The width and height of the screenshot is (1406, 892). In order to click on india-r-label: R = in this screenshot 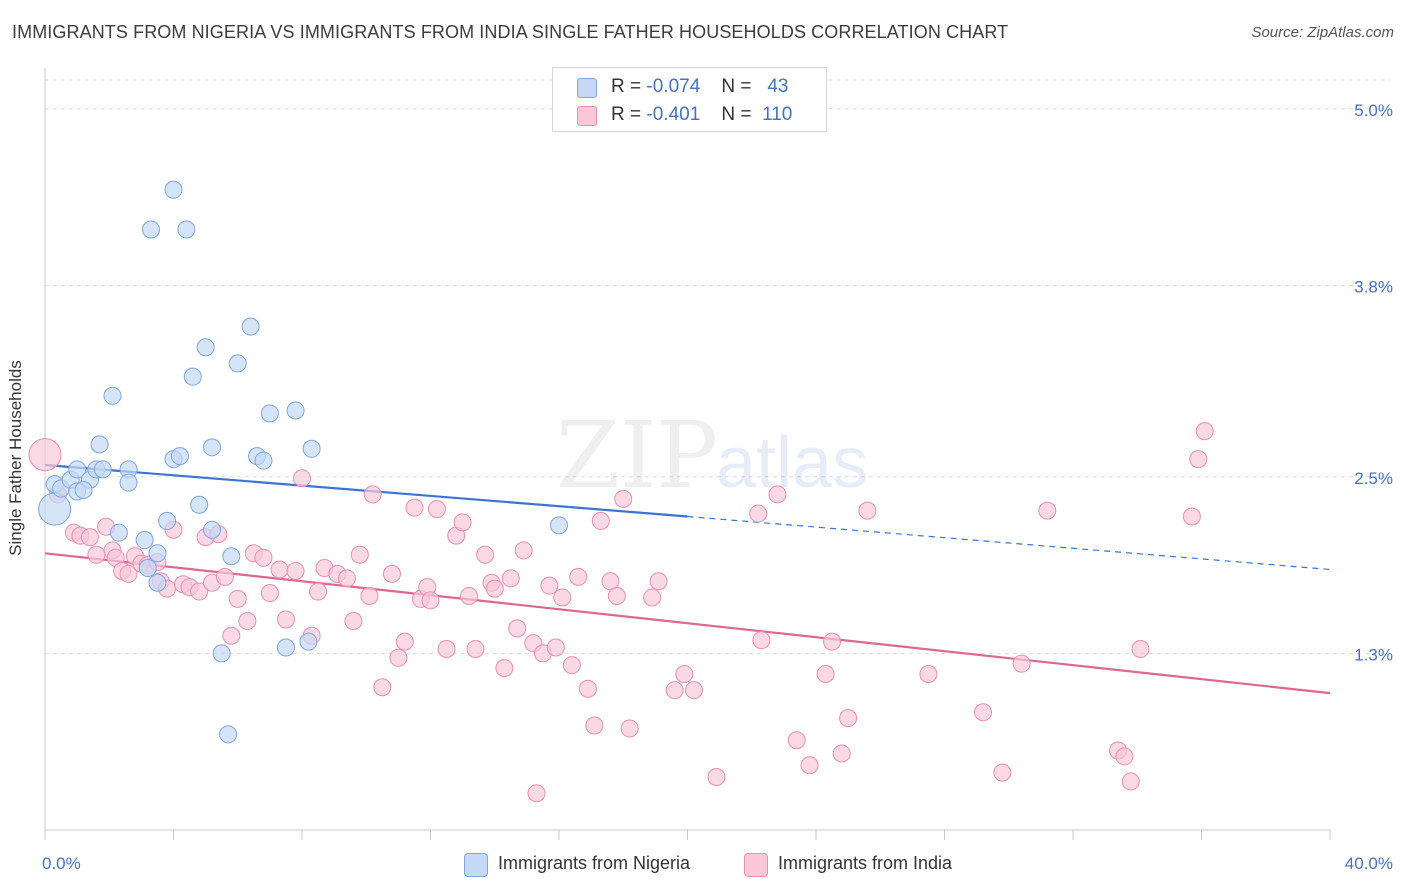, I will do `click(626, 114)`.